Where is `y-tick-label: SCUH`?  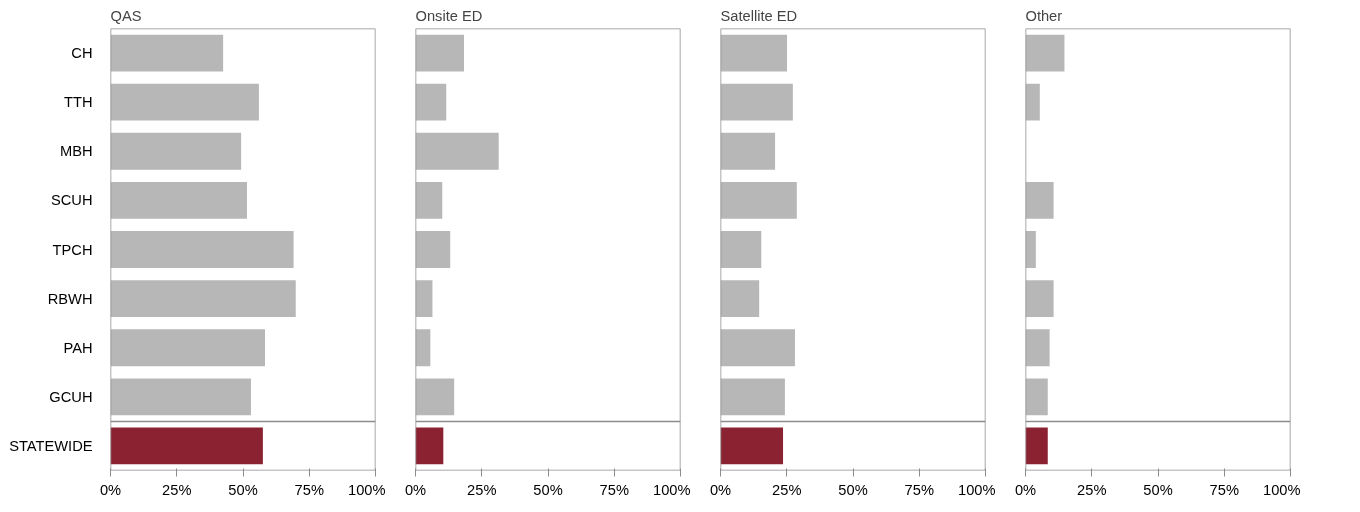 y-tick-label: SCUH is located at coordinates (71, 200).